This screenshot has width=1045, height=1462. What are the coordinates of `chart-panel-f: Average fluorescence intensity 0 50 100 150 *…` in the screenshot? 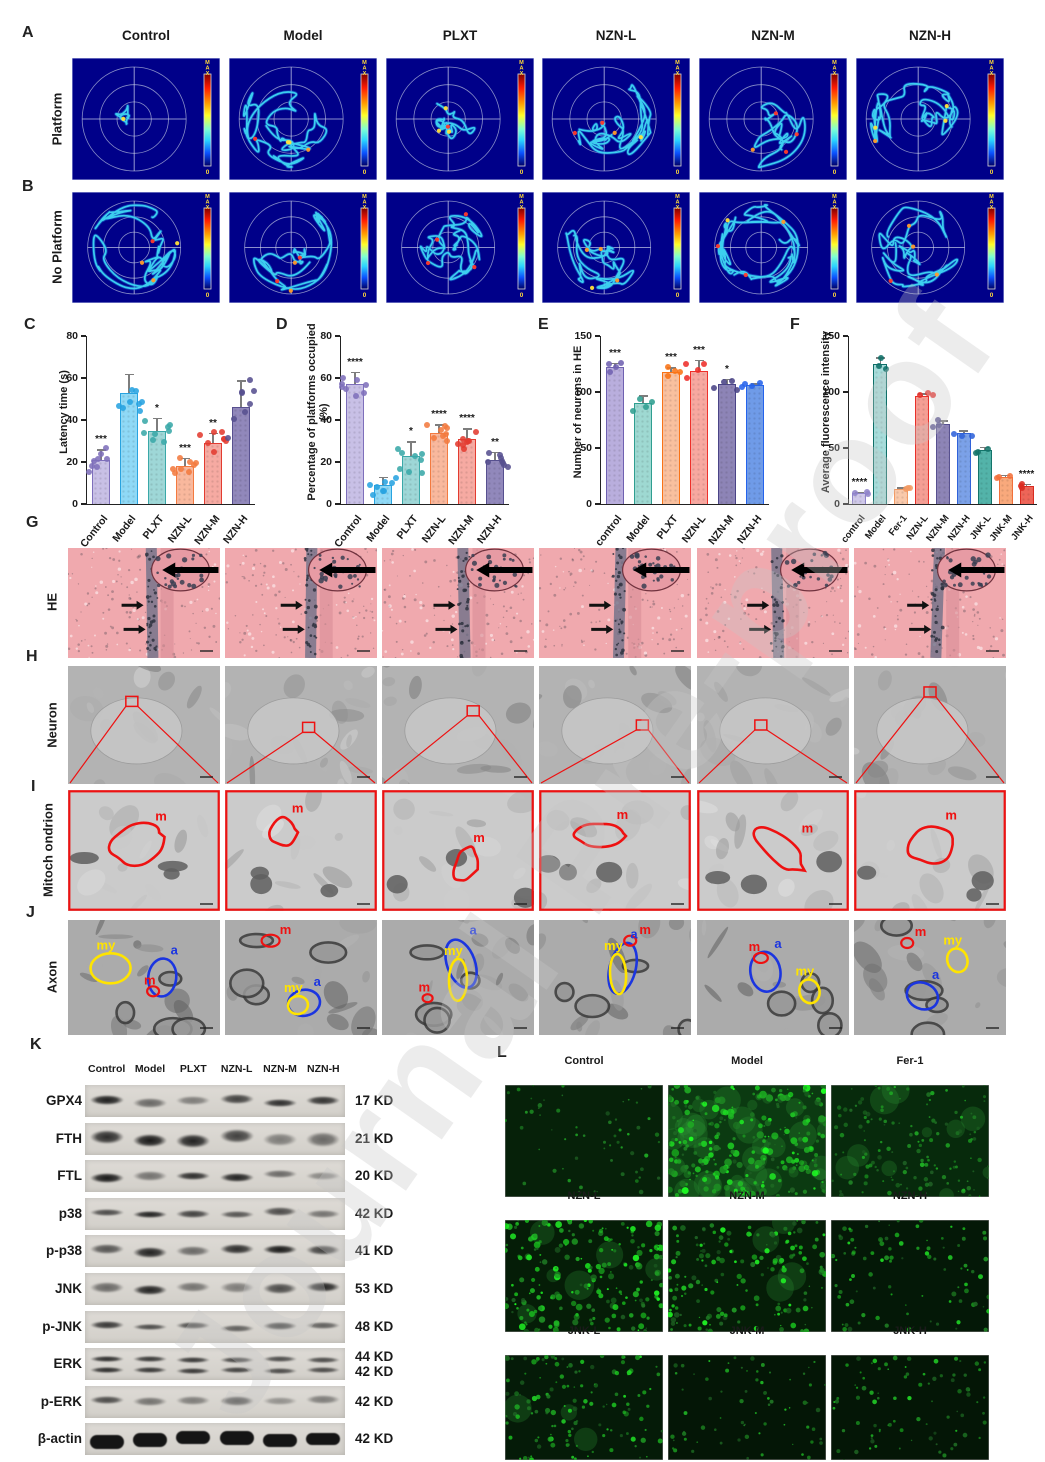 It's located at (921, 440).